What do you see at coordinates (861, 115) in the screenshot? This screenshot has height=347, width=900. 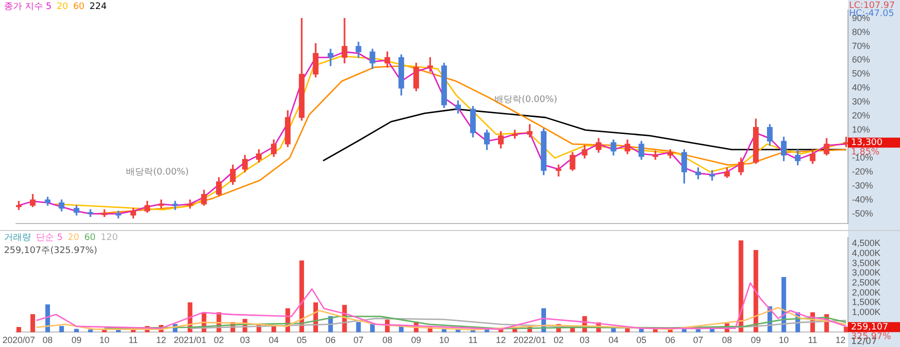 I see `y-tick-label: 20%` at bounding box center [861, 115].